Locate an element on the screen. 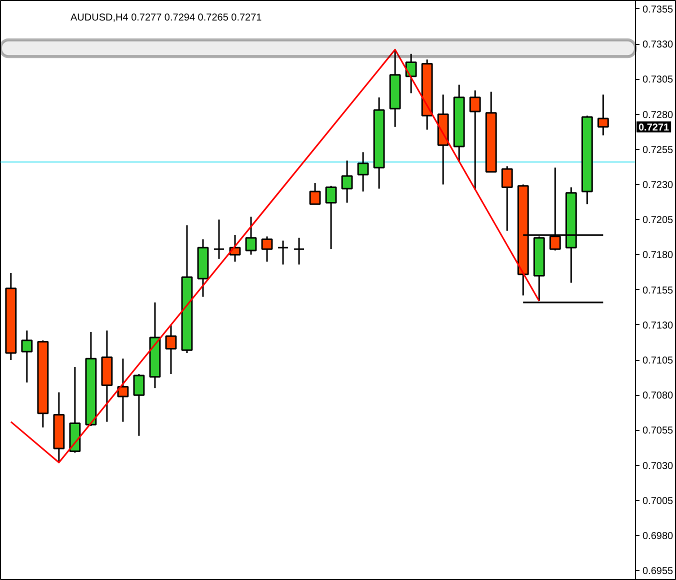 The height and width of the screenshot is (580, 676). y-tick-label: 0.7230 is located at coordinates (658, 185).